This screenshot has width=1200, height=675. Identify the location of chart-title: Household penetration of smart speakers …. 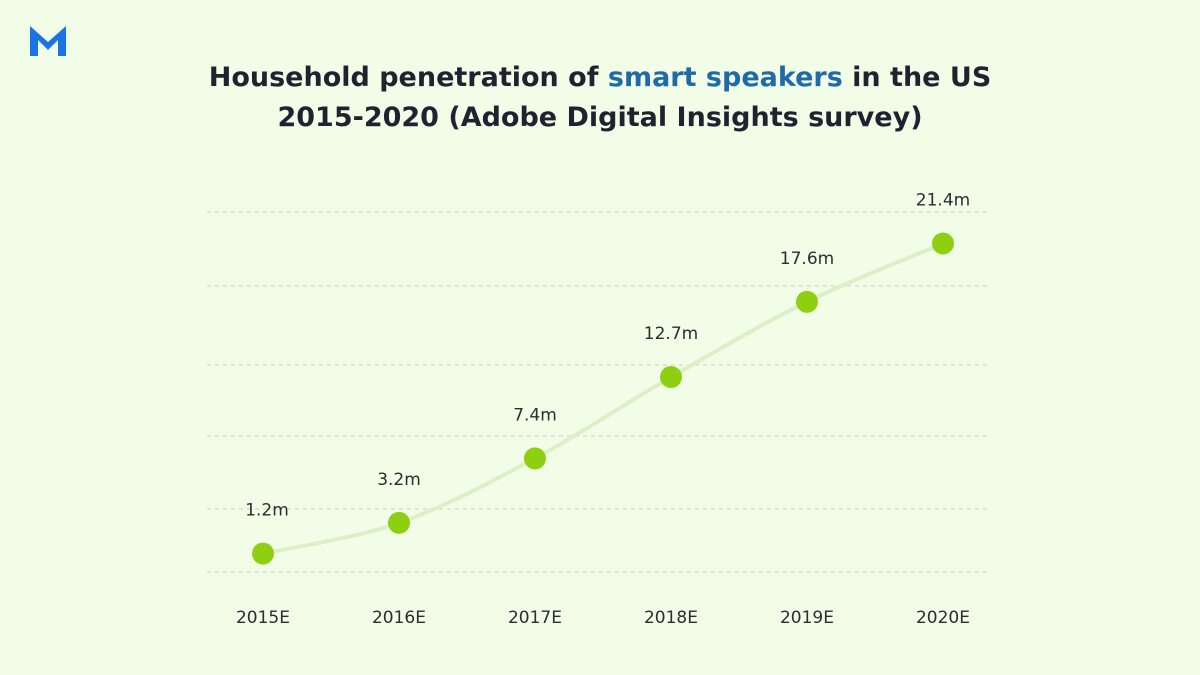
(600, 98).